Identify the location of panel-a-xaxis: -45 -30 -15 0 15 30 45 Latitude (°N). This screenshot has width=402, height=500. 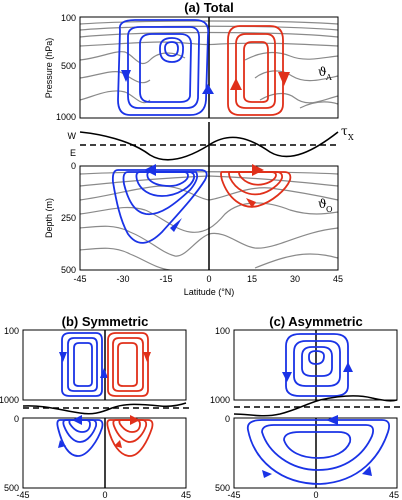
(208, 285).